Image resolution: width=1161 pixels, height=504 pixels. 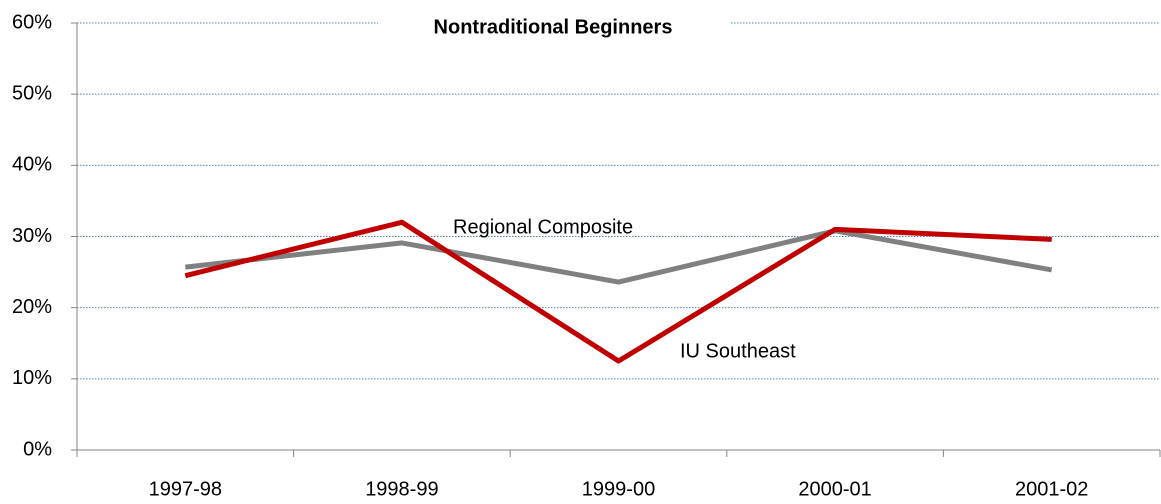 I want to click on y-tick-label: 50%, so click(x=32, y=93).